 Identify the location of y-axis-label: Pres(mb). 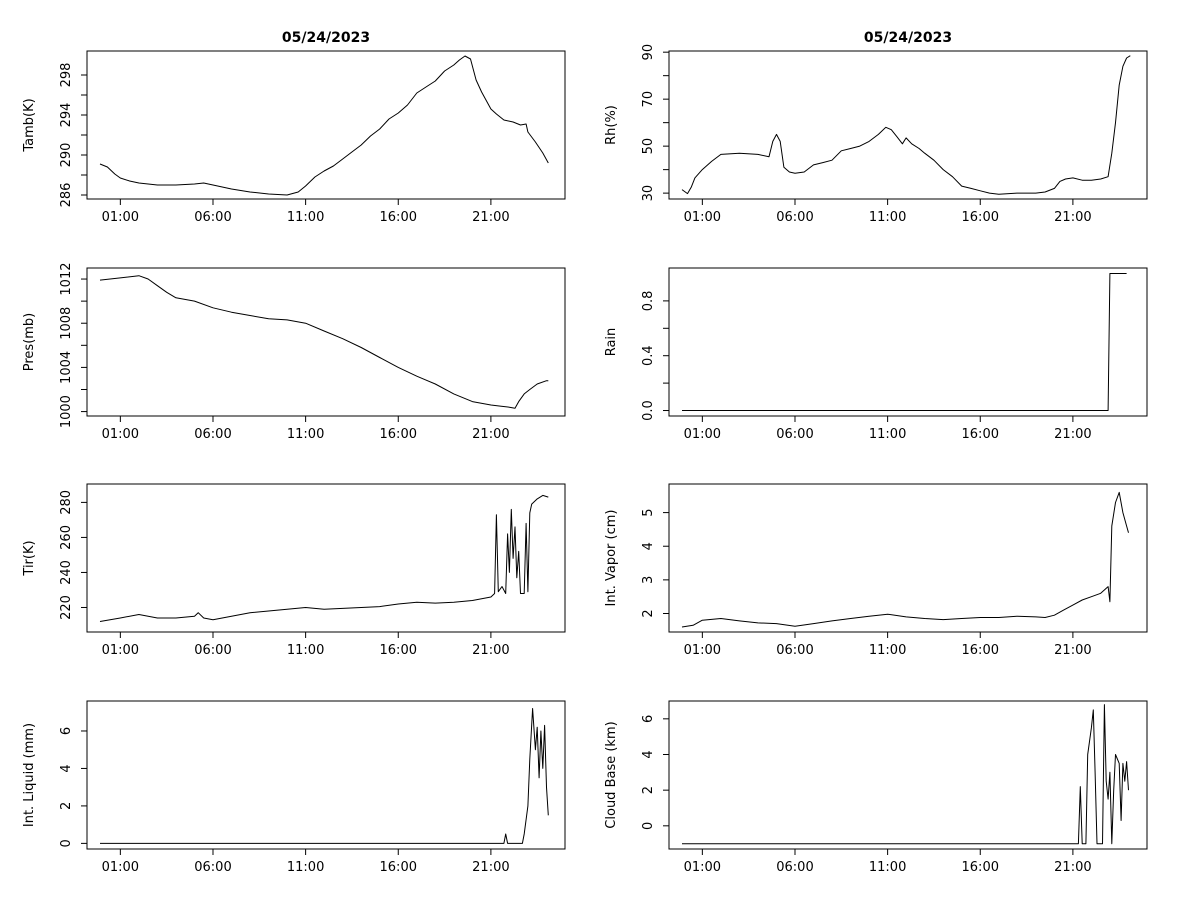
(29, 342).